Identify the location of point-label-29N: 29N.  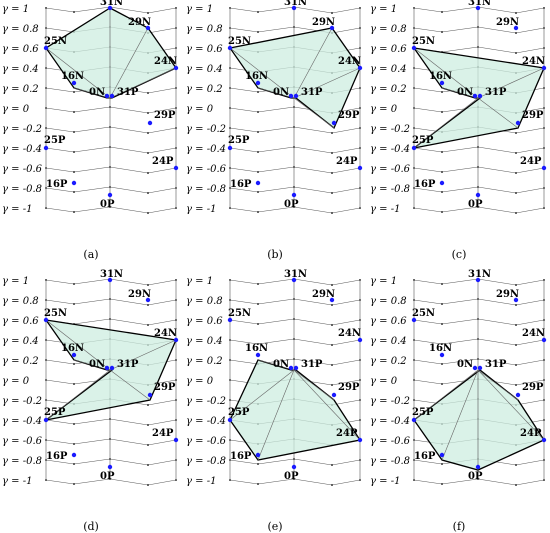
(139, 22).